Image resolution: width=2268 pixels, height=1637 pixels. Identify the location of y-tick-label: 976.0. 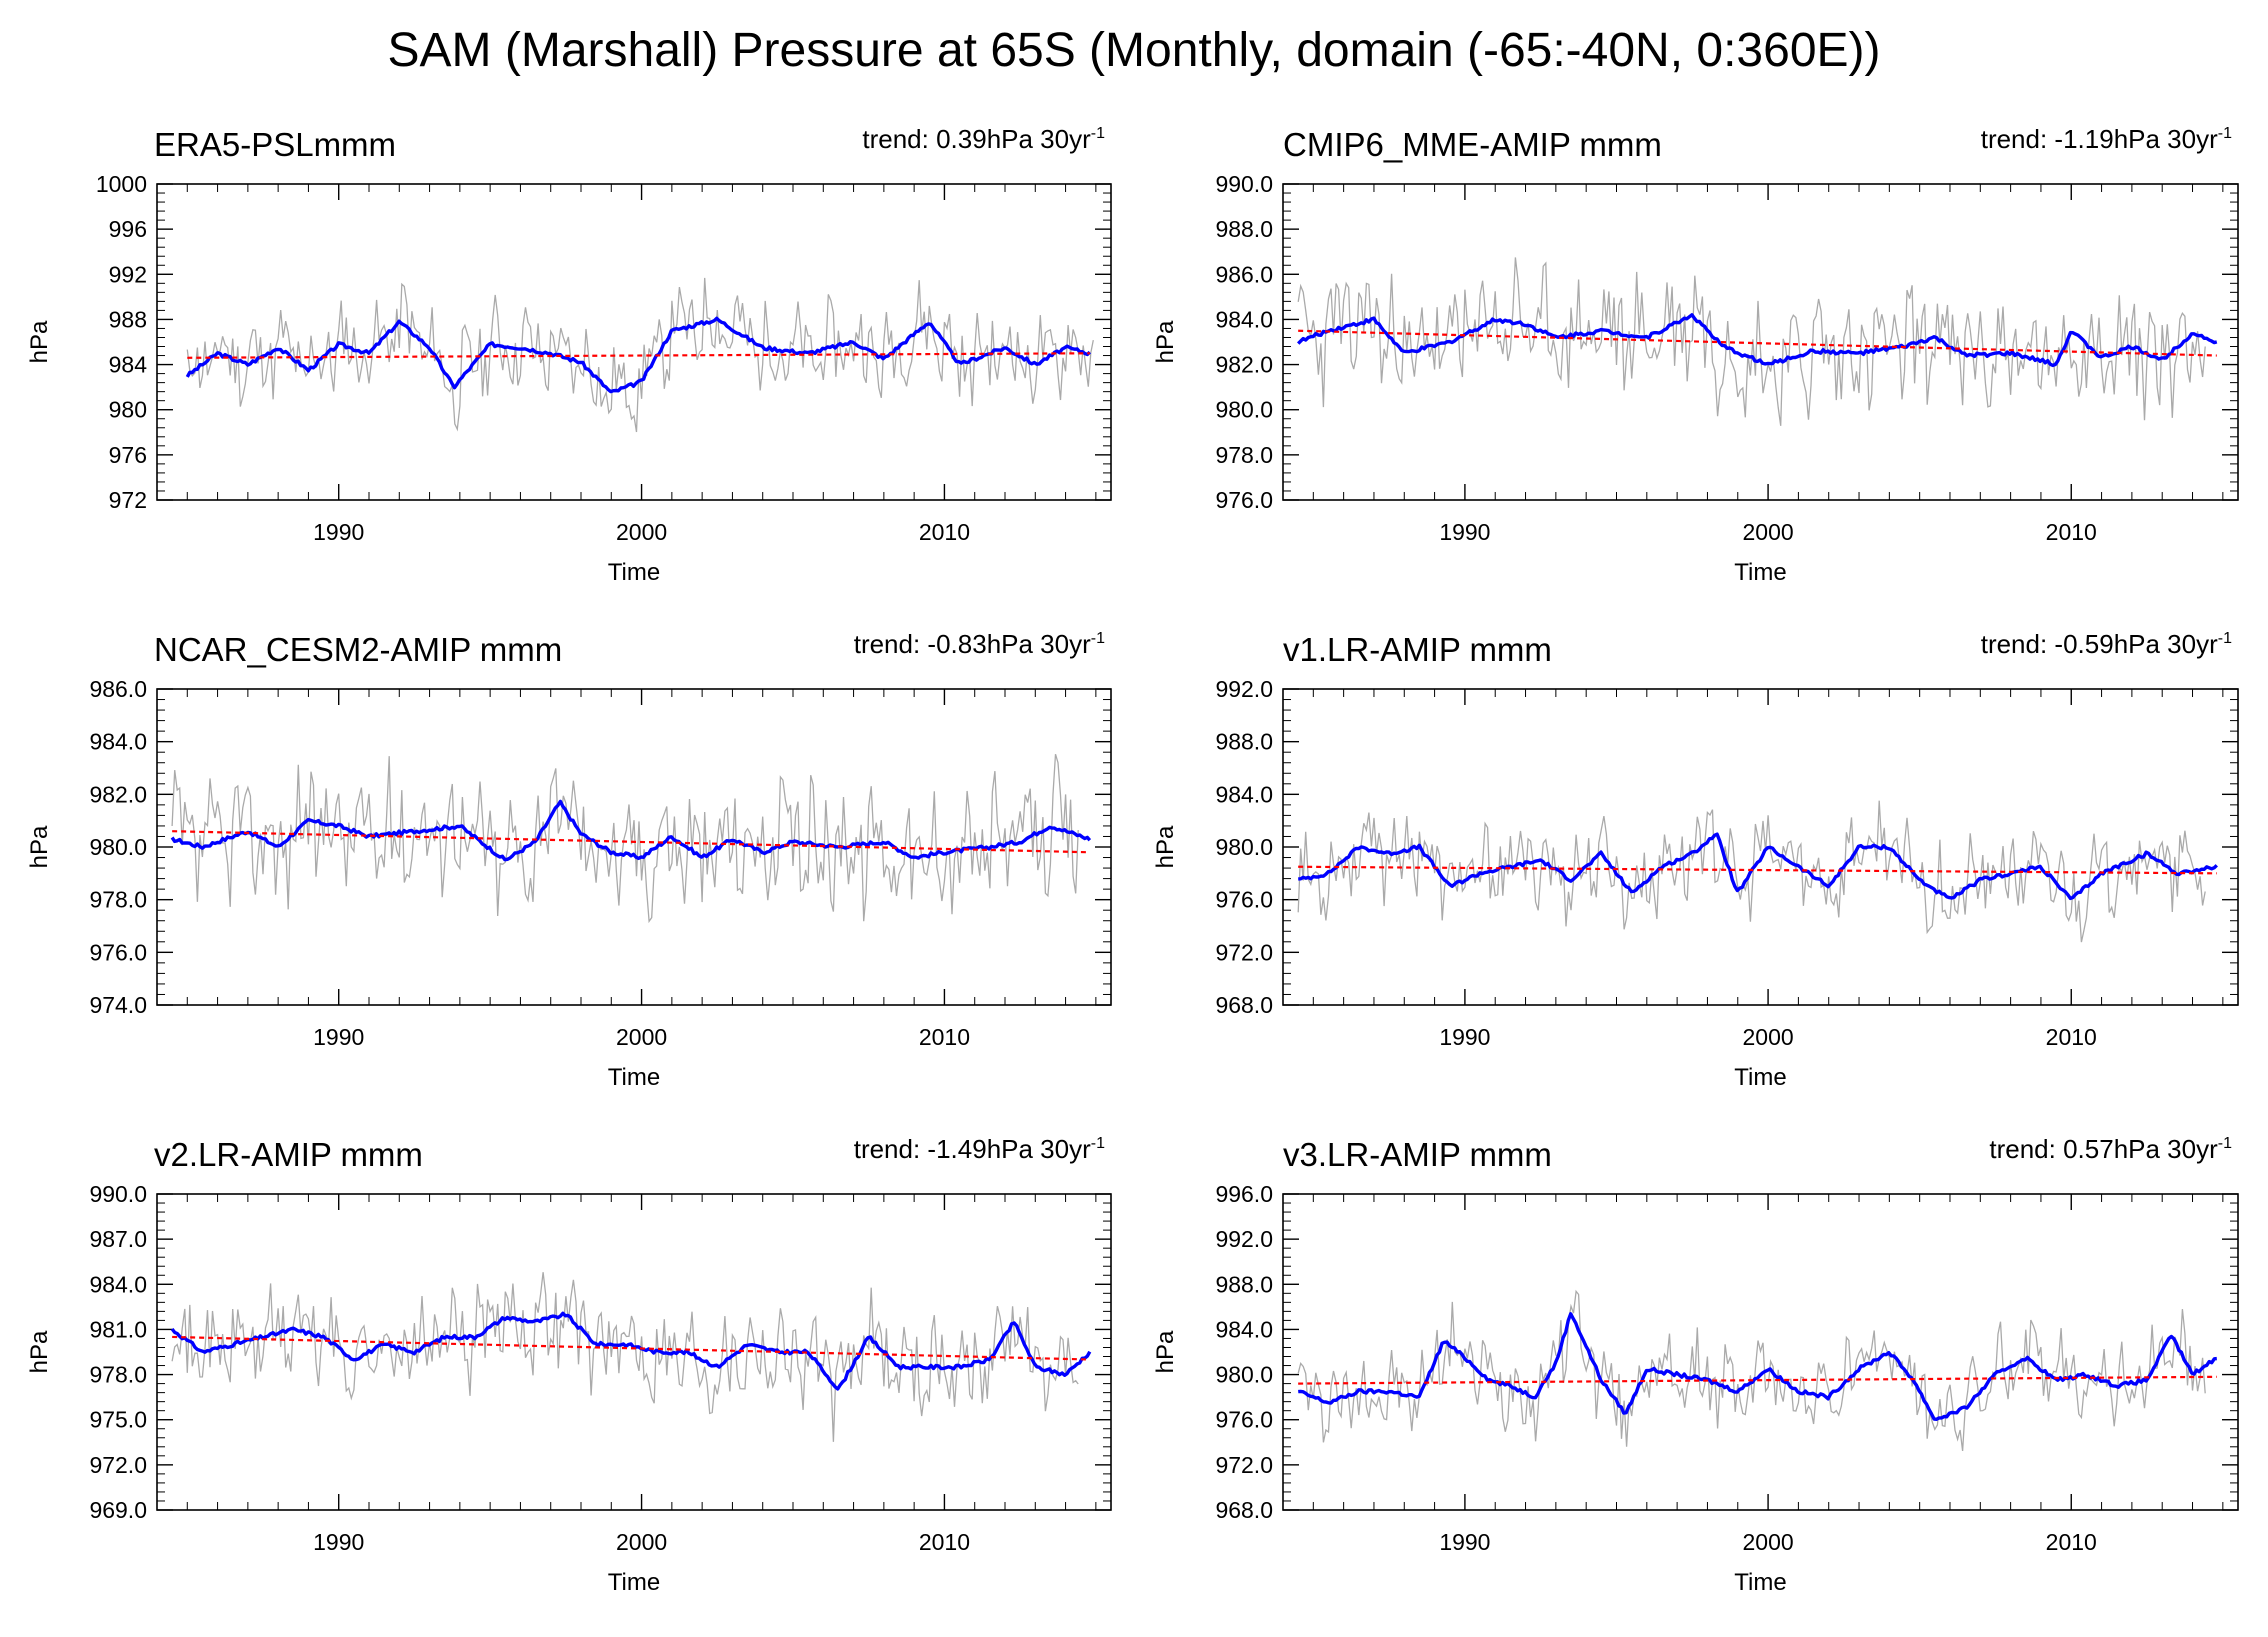
(1244, 900).